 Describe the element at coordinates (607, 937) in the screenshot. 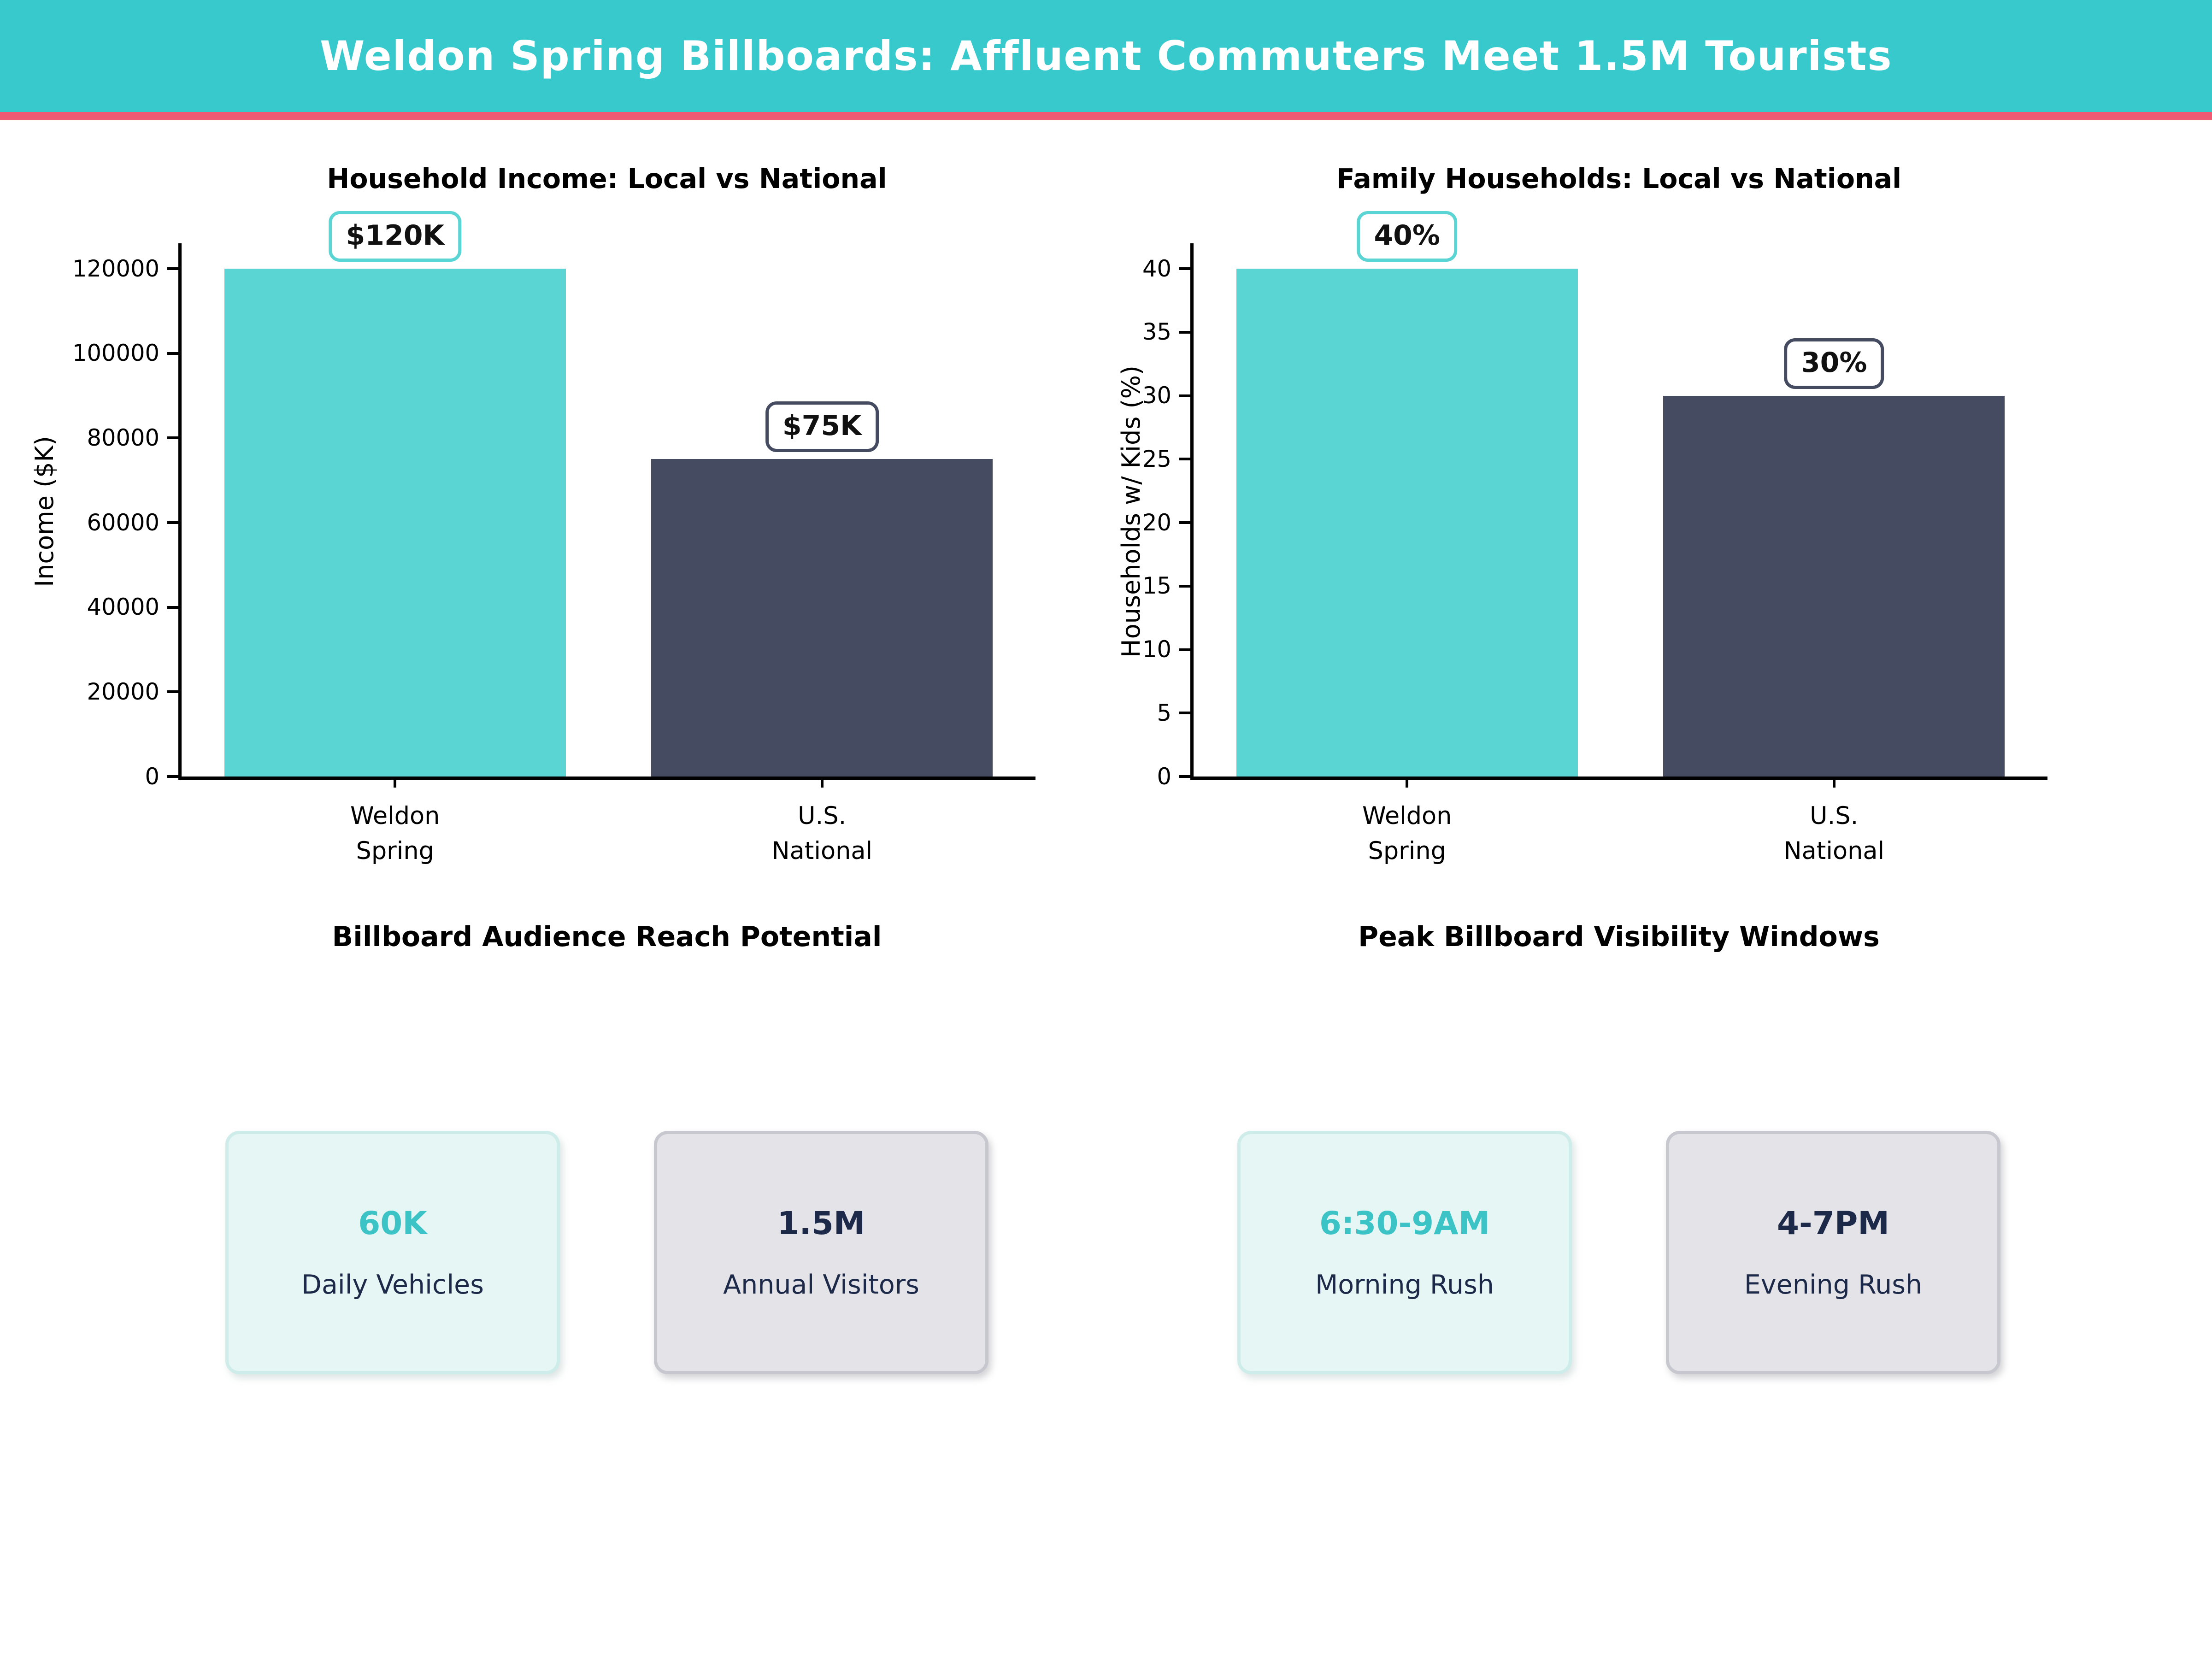

I see `audience-reach-section-title: Billboard Audience Reach Potential` at that location.